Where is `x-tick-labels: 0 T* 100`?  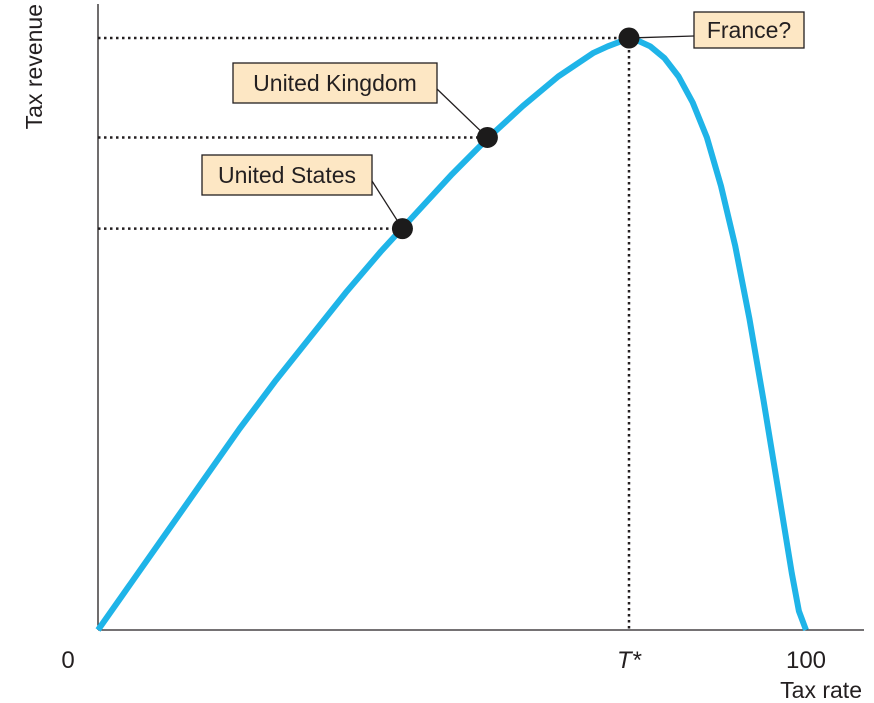
x-tick-labels: 0 T* 100 is located at coordinates (443, 660).